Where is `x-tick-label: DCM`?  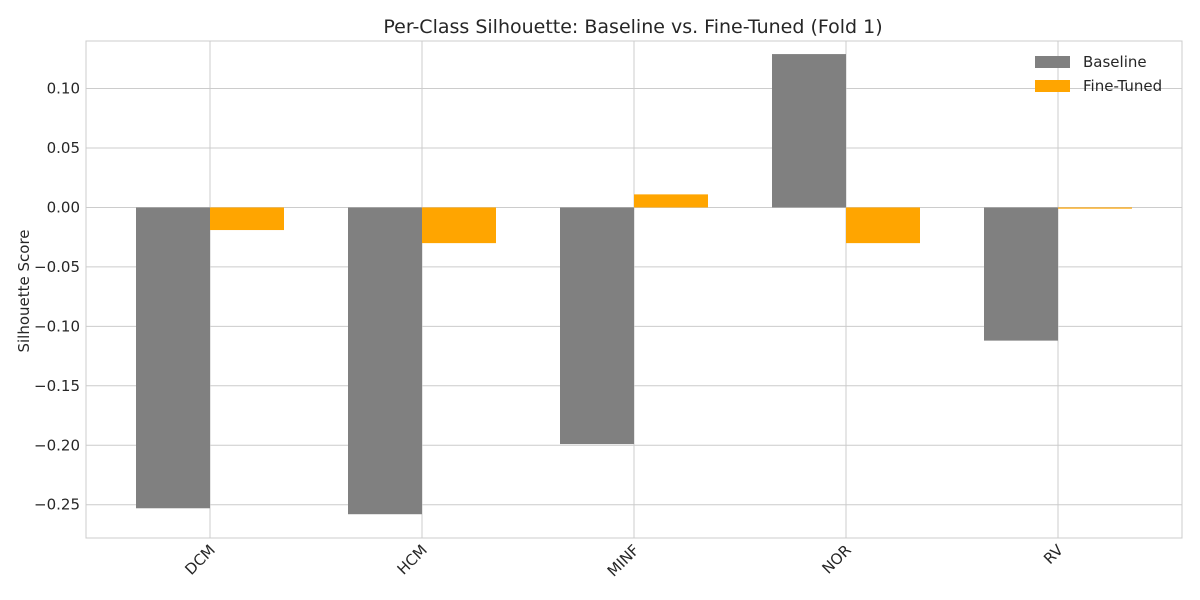
x-tick-label: DCM is located at coordinates (199, 559).